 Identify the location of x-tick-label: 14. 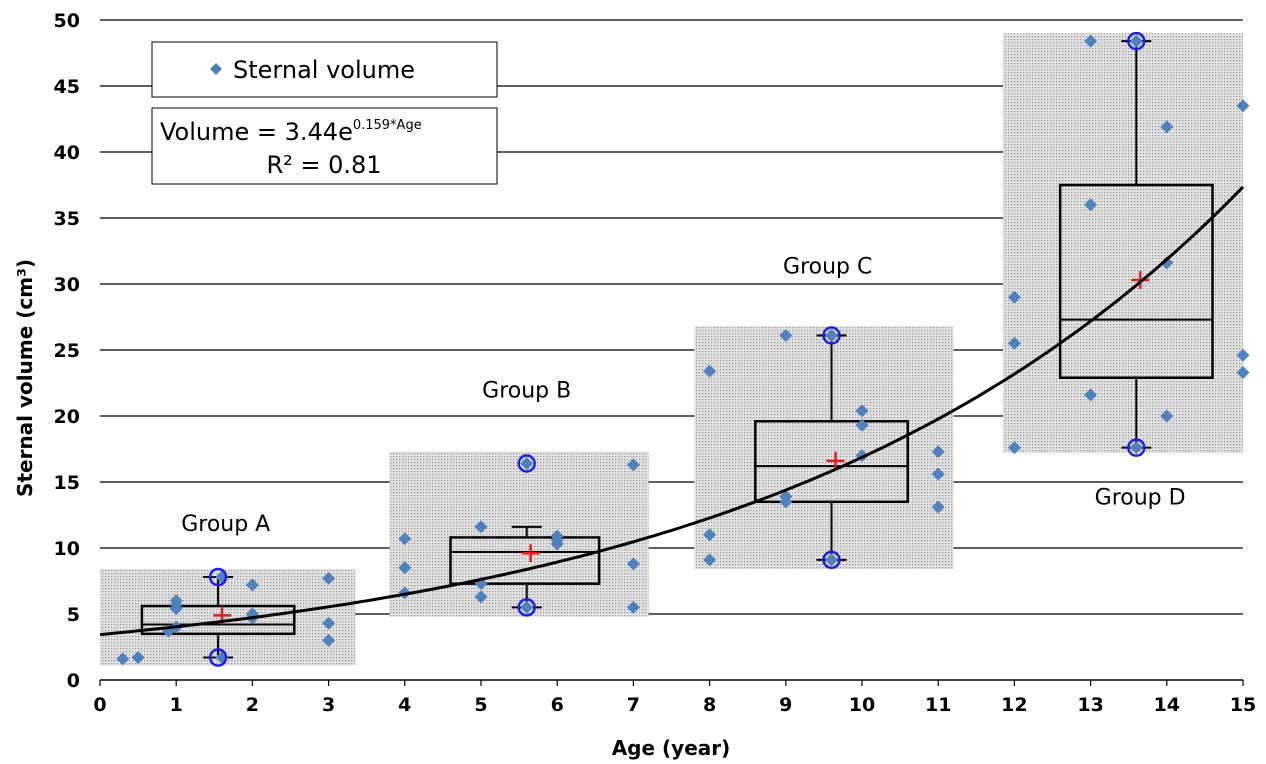
(1167, 705).